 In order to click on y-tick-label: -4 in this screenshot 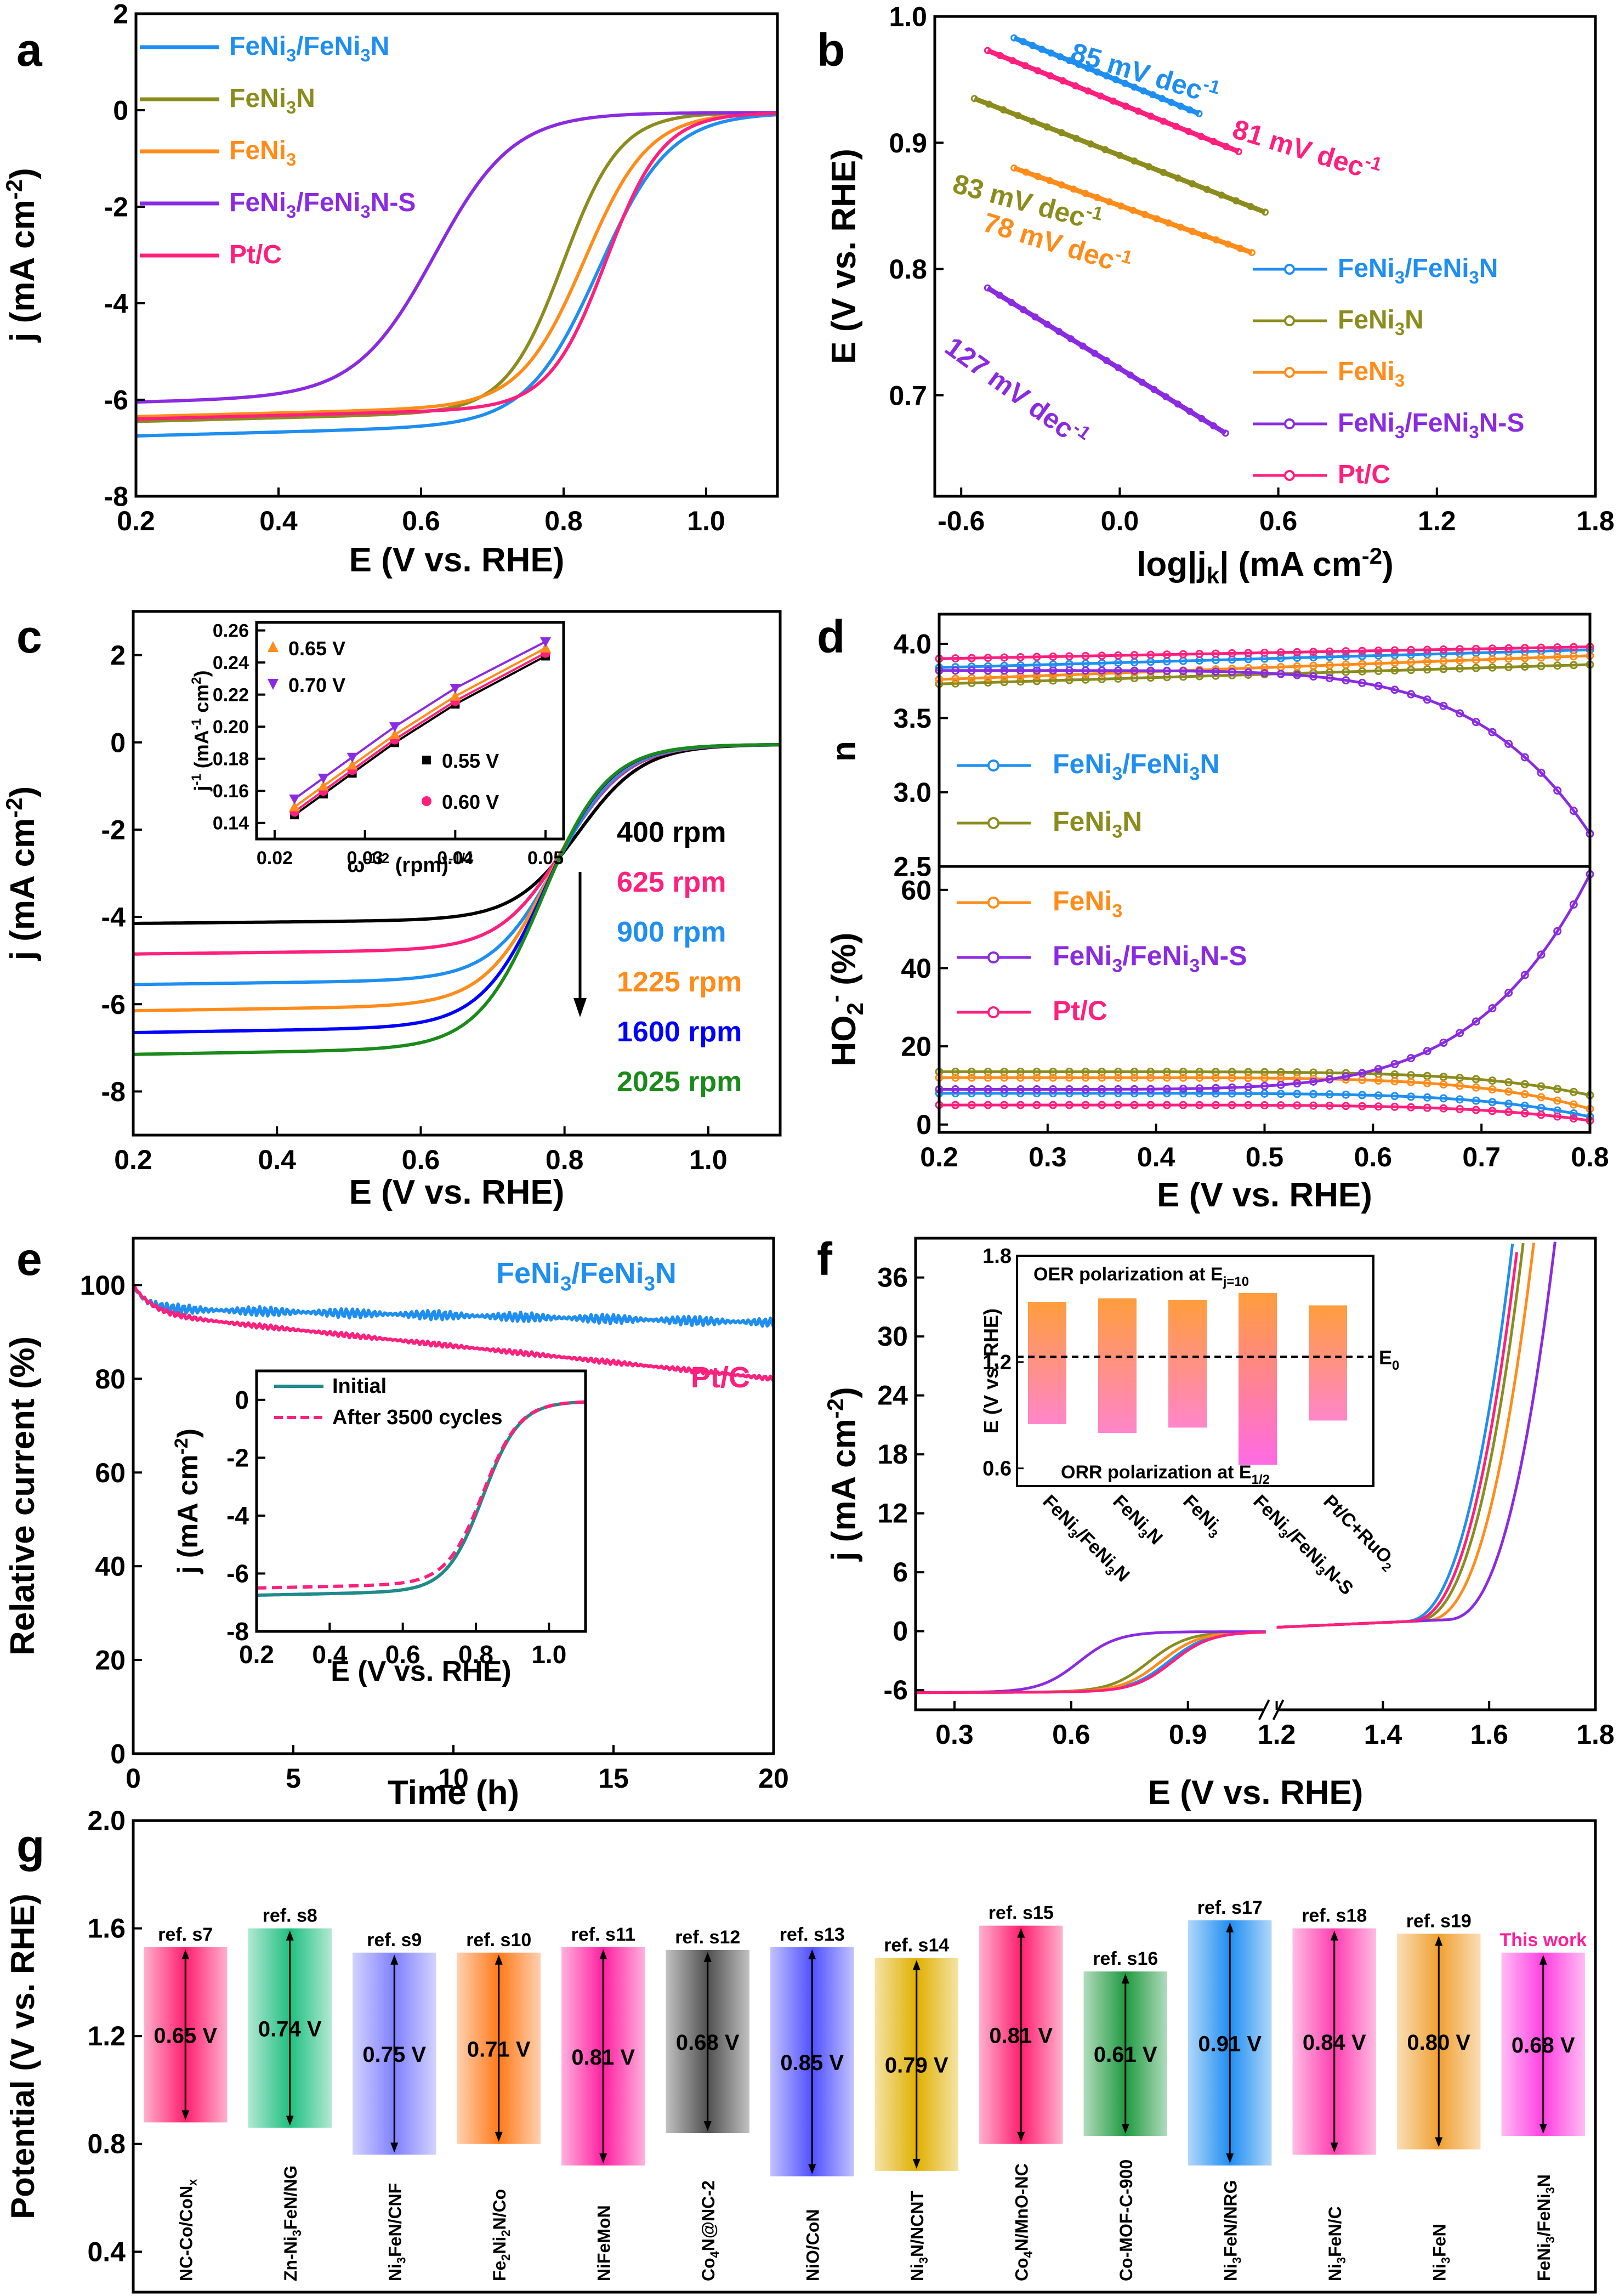, I will do `click(113, 917)`.